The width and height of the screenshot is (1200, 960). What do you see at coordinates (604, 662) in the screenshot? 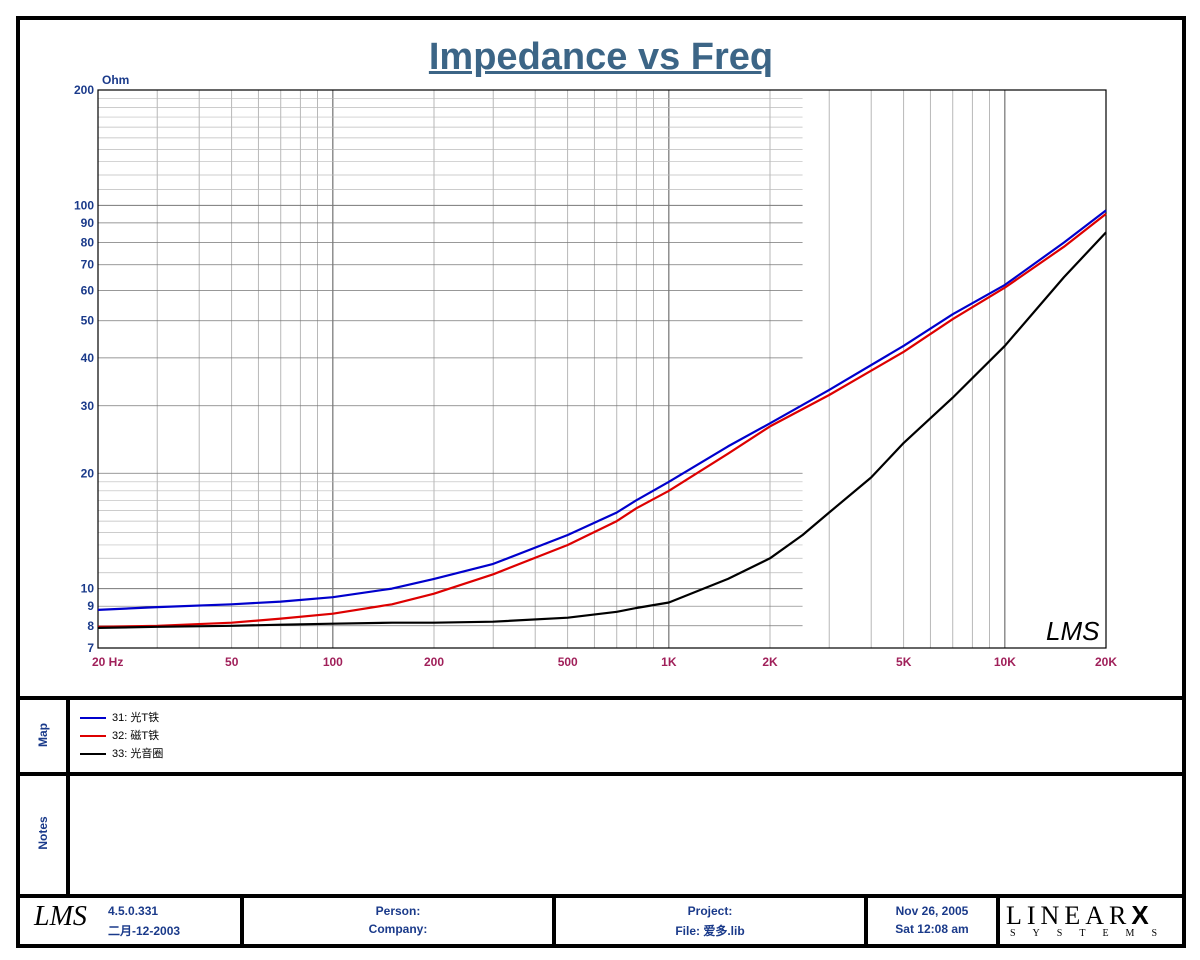
I see `x-tick-labels: 20 Hz 50 100 200 500 1K 2K 5K 10K 20K` at bounding box center [604, 662].